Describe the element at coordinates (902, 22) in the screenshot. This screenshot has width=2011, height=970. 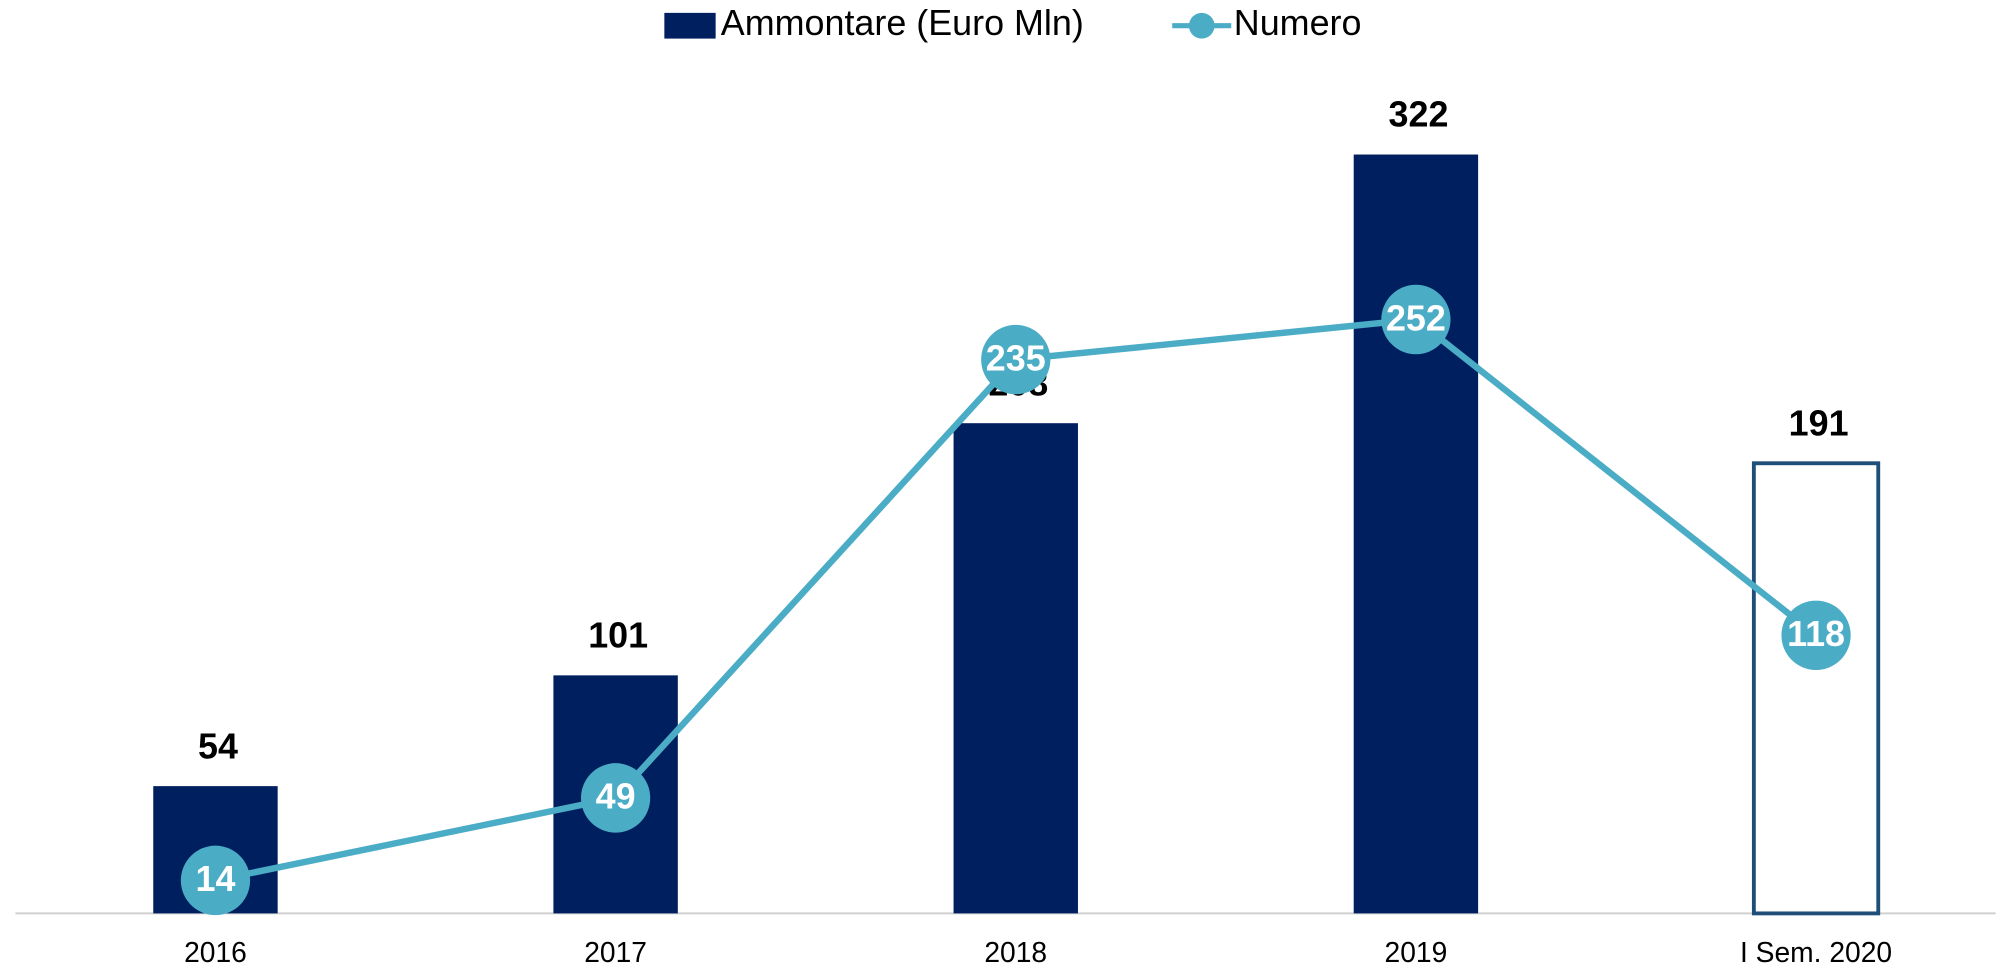
I see `legend-label: Ammontare (Euro Mln)` at that location.